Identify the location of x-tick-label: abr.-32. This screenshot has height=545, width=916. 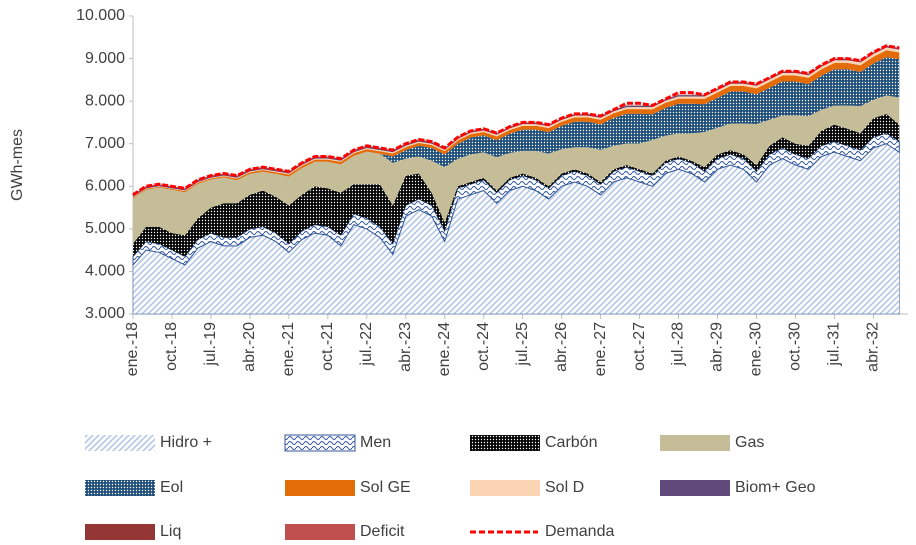
(873, 347).